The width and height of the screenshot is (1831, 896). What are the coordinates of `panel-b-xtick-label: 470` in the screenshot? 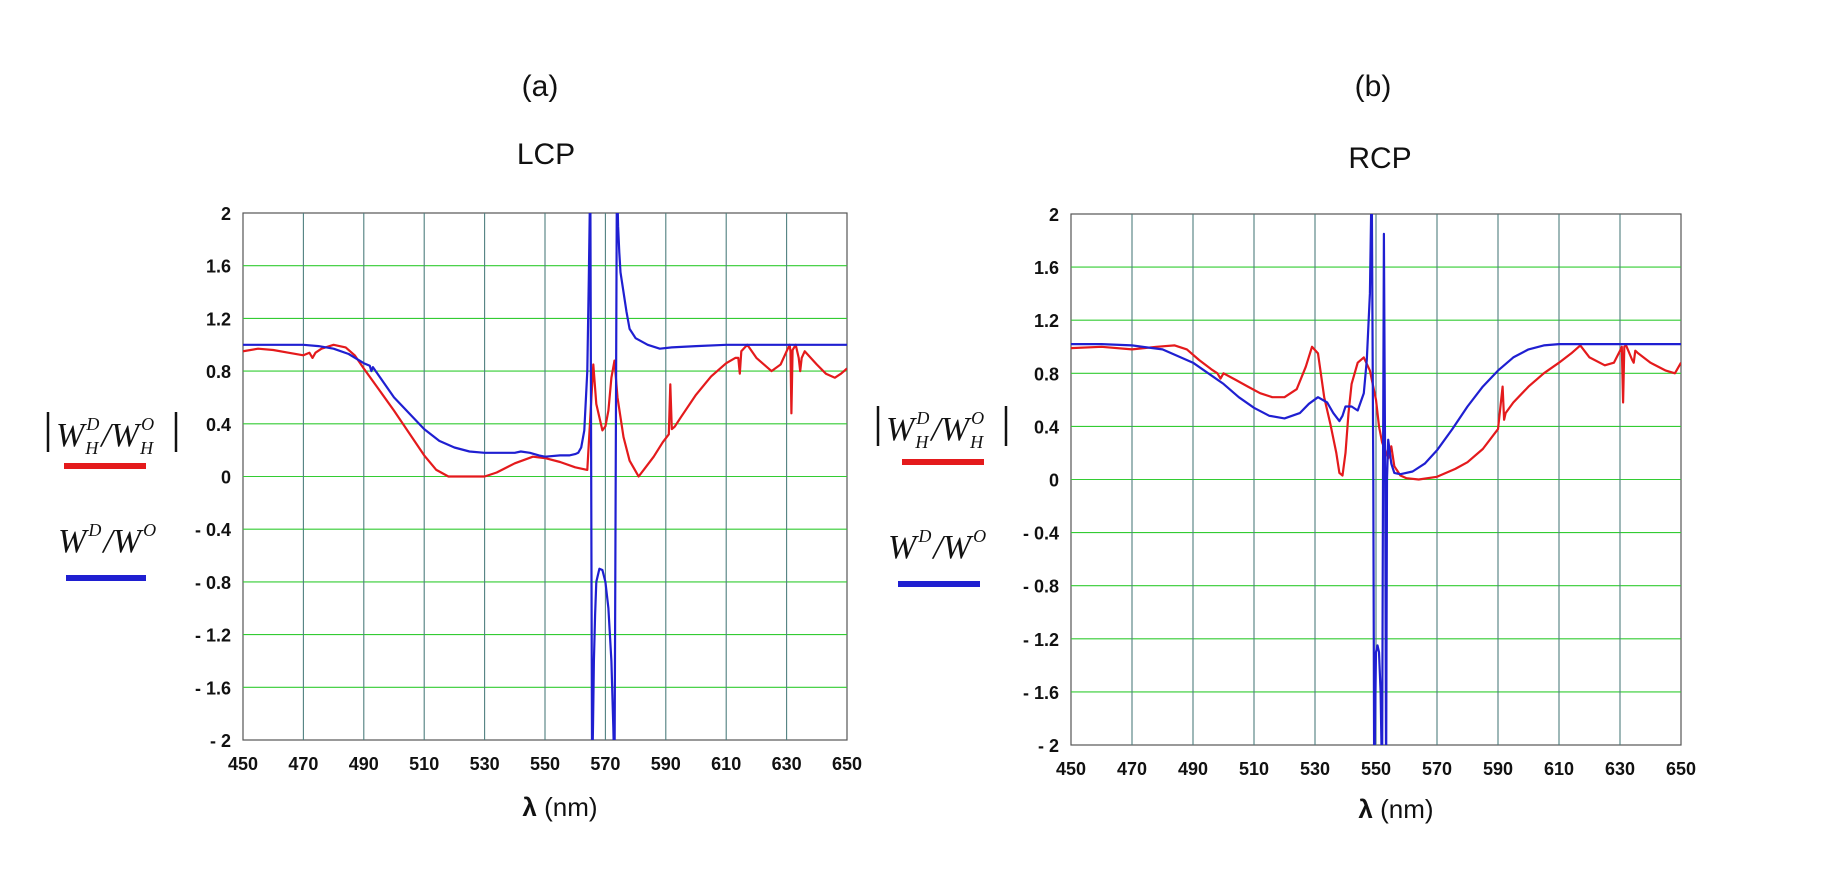 It's located at (1132, 769).